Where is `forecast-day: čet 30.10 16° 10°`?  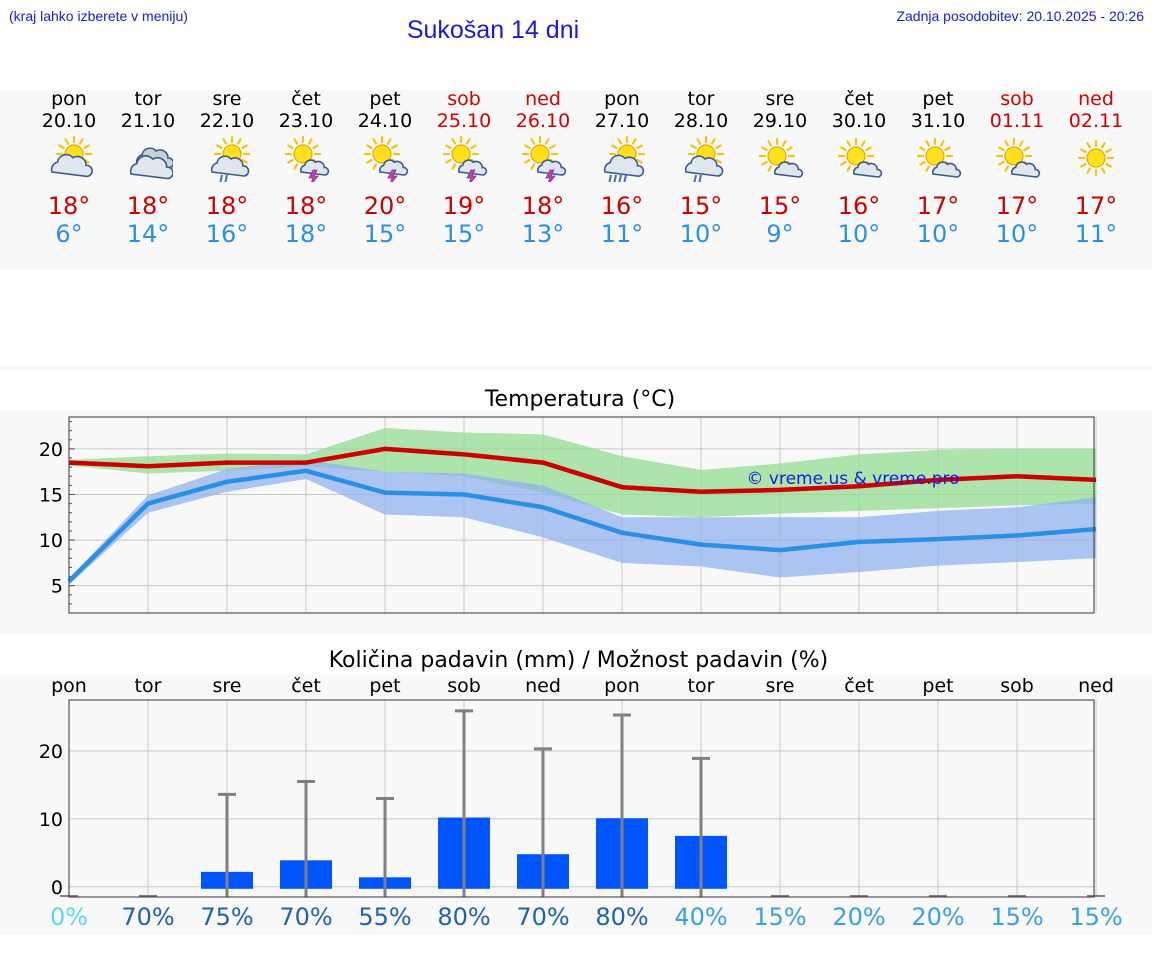 forecast-day: čet 30.10 16° 10° is located at coordinates (859, 168).